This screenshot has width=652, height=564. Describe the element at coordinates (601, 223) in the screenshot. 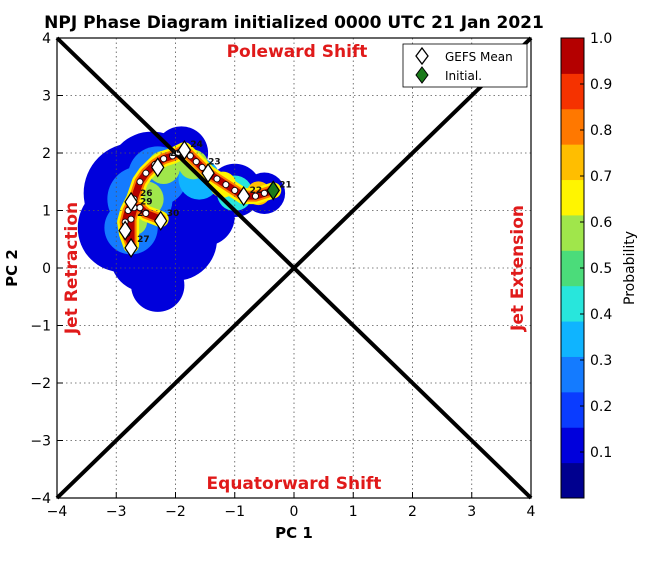

I see `colorbar-tick-label: 0.6` at that location.